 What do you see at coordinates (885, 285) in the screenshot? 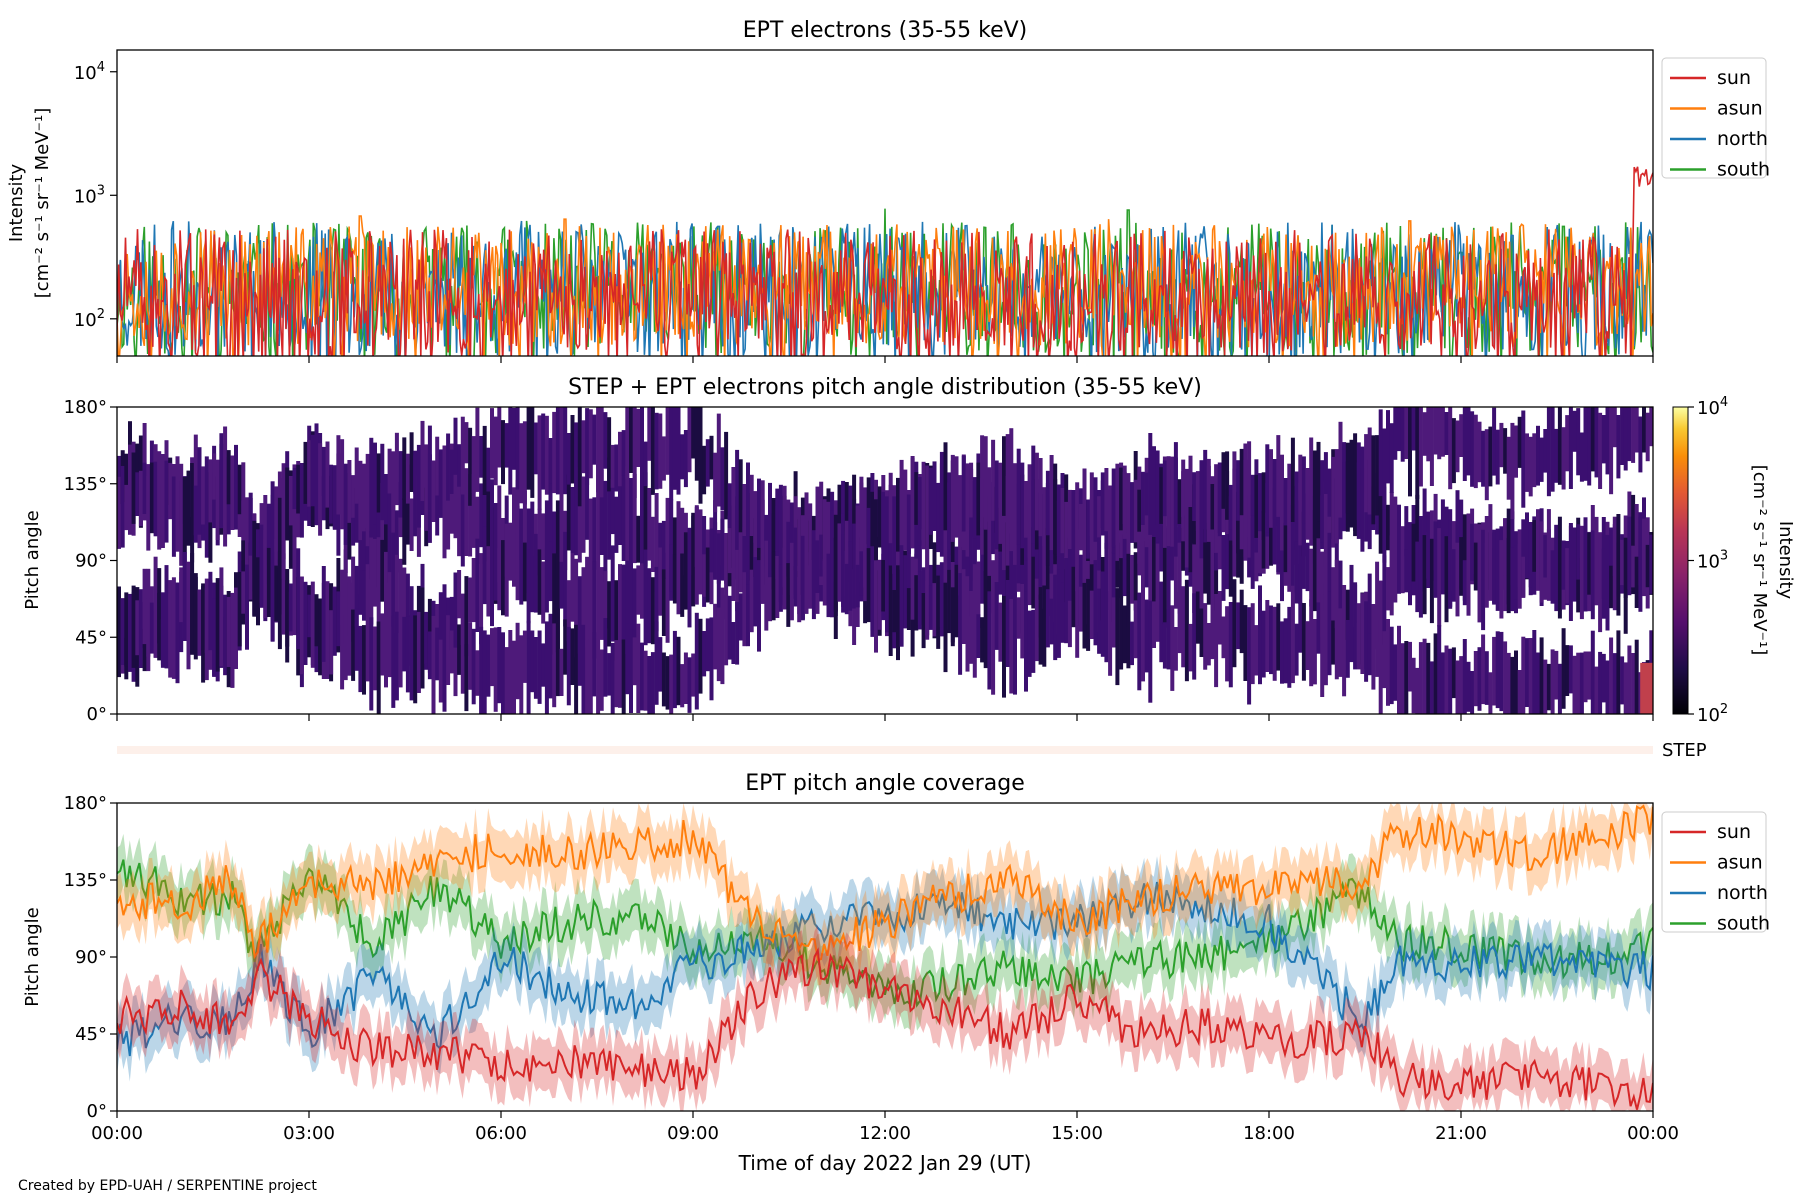
I see `series-asun` at bounding box center [885, 285].